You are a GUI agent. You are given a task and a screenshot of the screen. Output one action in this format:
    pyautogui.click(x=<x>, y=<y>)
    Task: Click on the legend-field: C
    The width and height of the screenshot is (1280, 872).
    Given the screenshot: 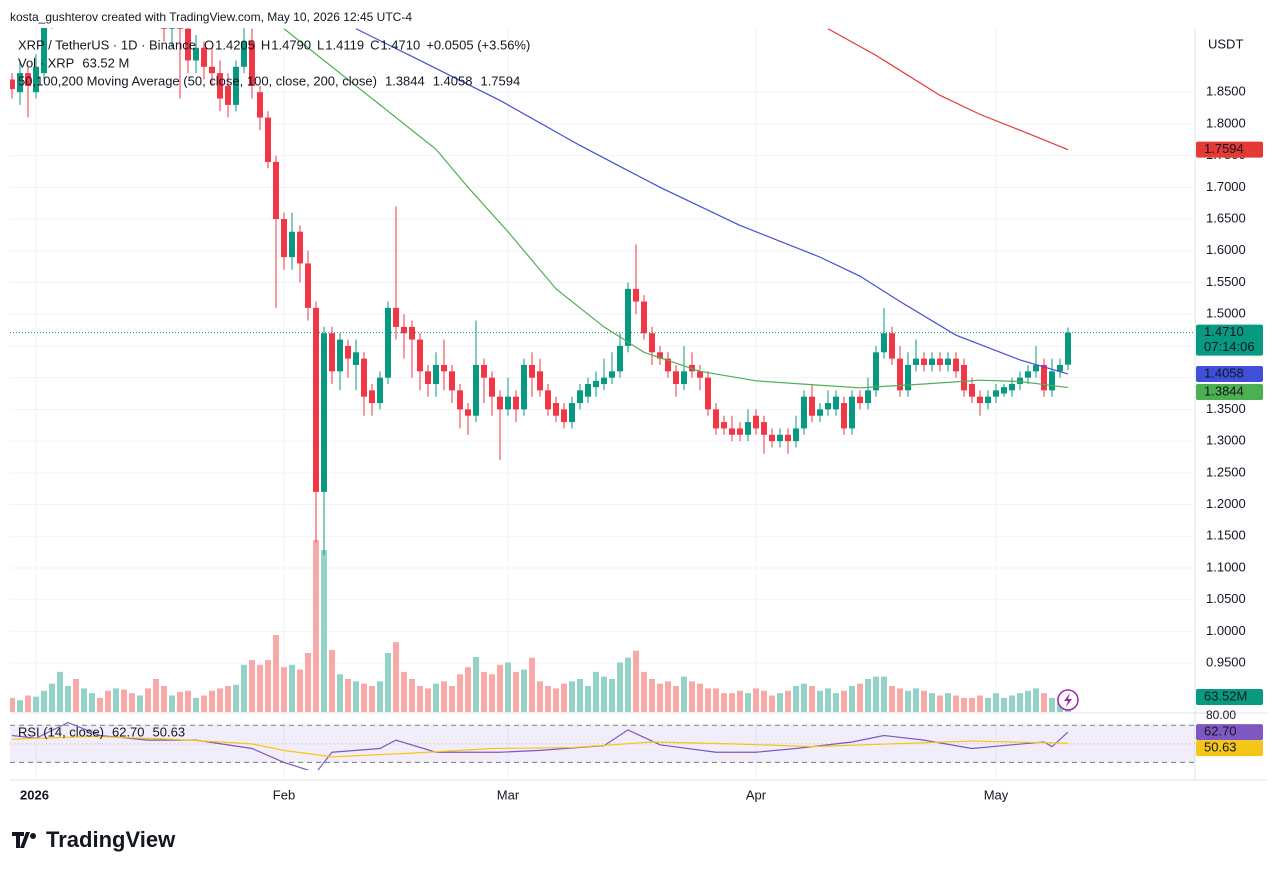 What is the action you would take?
    pyautogui.click(x=374, y=44)
    